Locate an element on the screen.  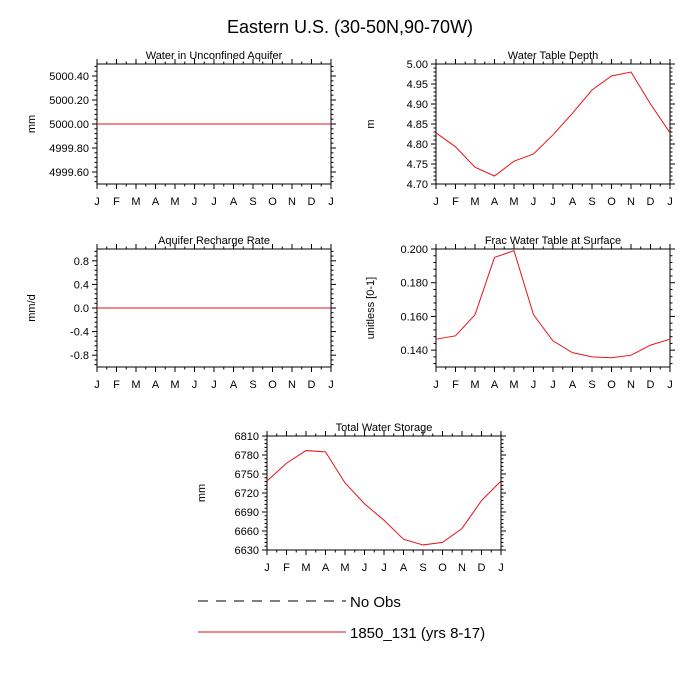
legend-obs-label: No Obs is located at coordinates (375, 602).